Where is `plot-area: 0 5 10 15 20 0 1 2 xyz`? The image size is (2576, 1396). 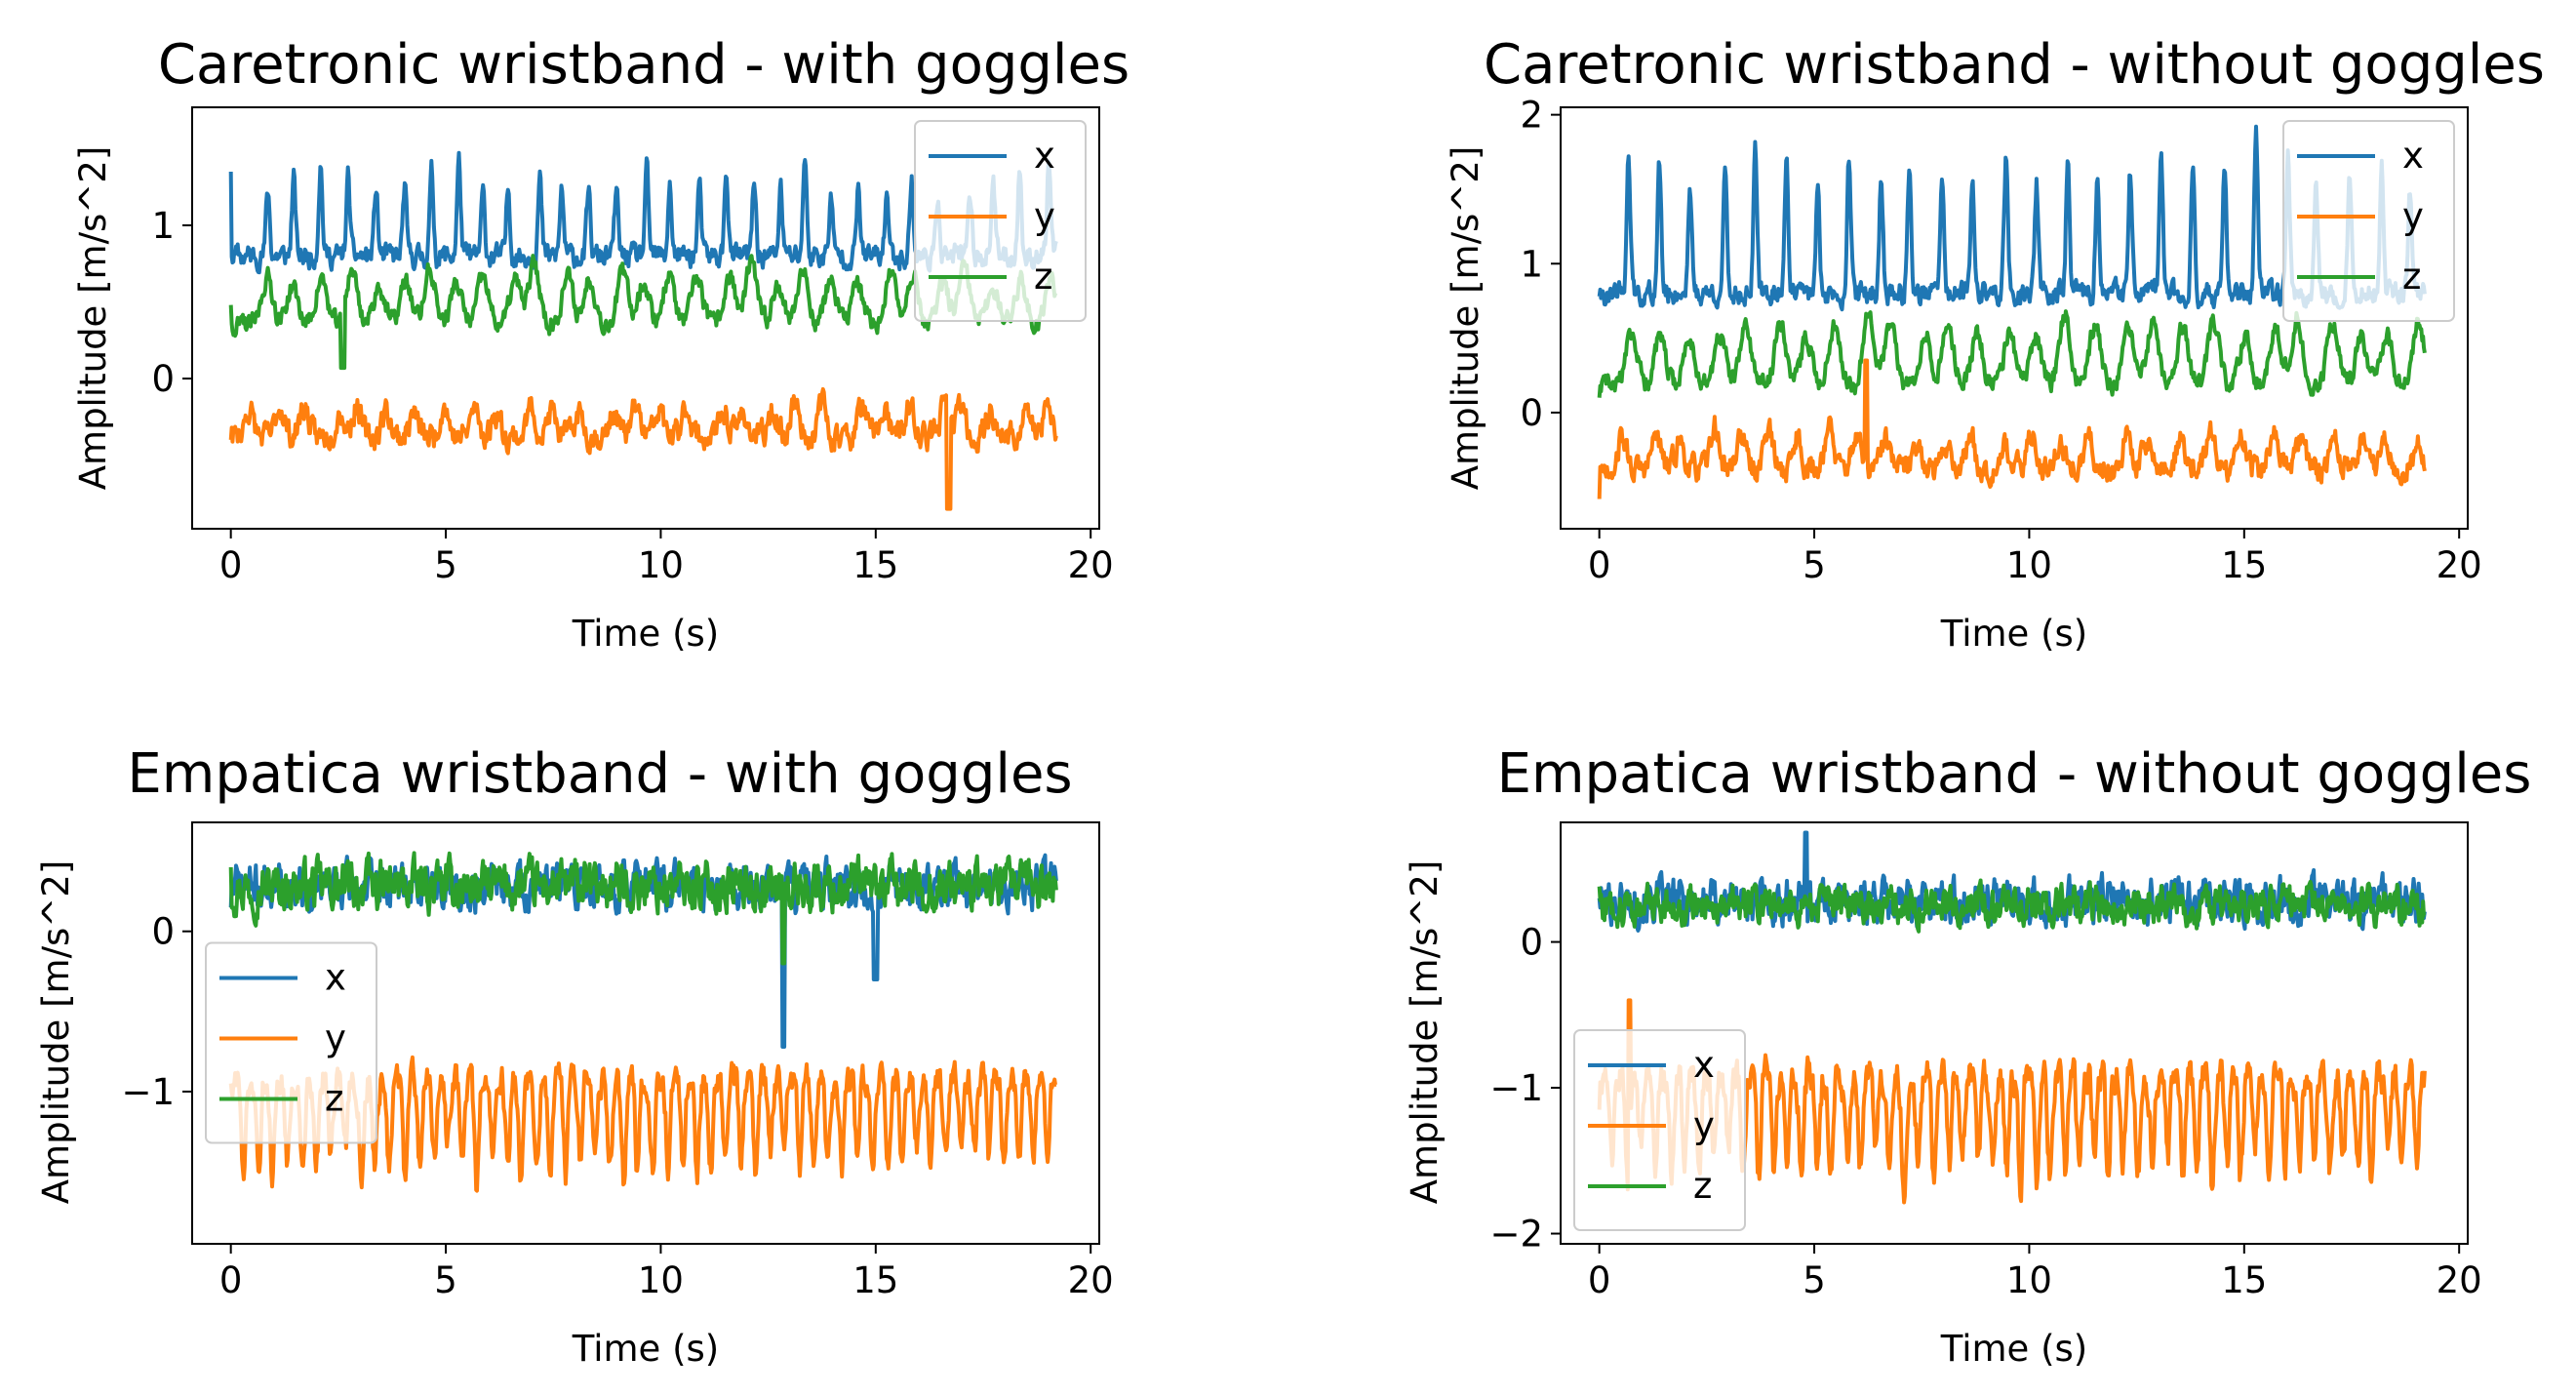
plot-area: 0 5 10 15 20 0 1 2 xyz is located at coordinates (2000, 340).